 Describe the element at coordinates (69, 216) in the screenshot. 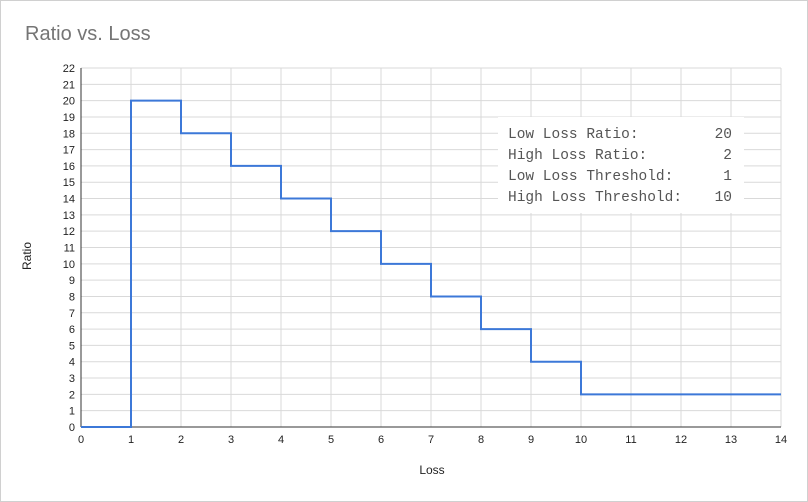

I see `y-tick-label: 13` at that location.